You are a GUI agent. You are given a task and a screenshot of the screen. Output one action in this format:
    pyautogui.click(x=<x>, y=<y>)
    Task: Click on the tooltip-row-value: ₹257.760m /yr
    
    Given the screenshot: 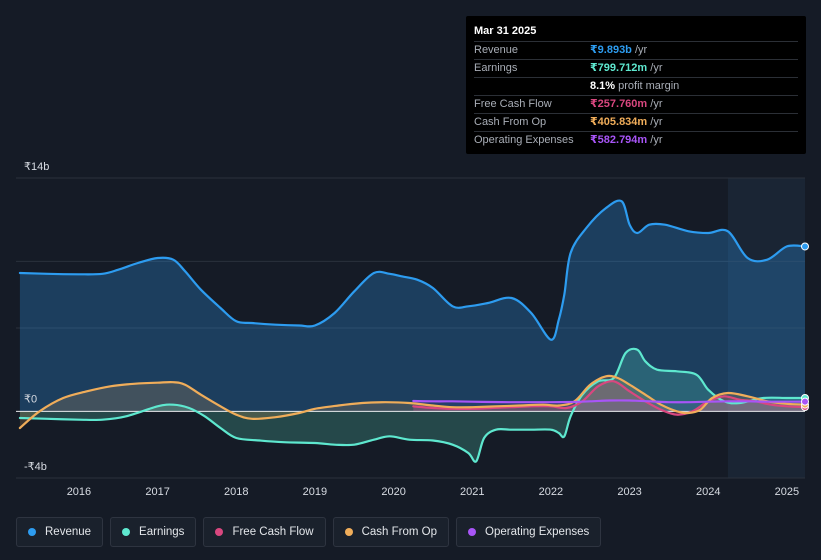 What is the action you would take?
    pyautogui.click(x=626, y=104)
    